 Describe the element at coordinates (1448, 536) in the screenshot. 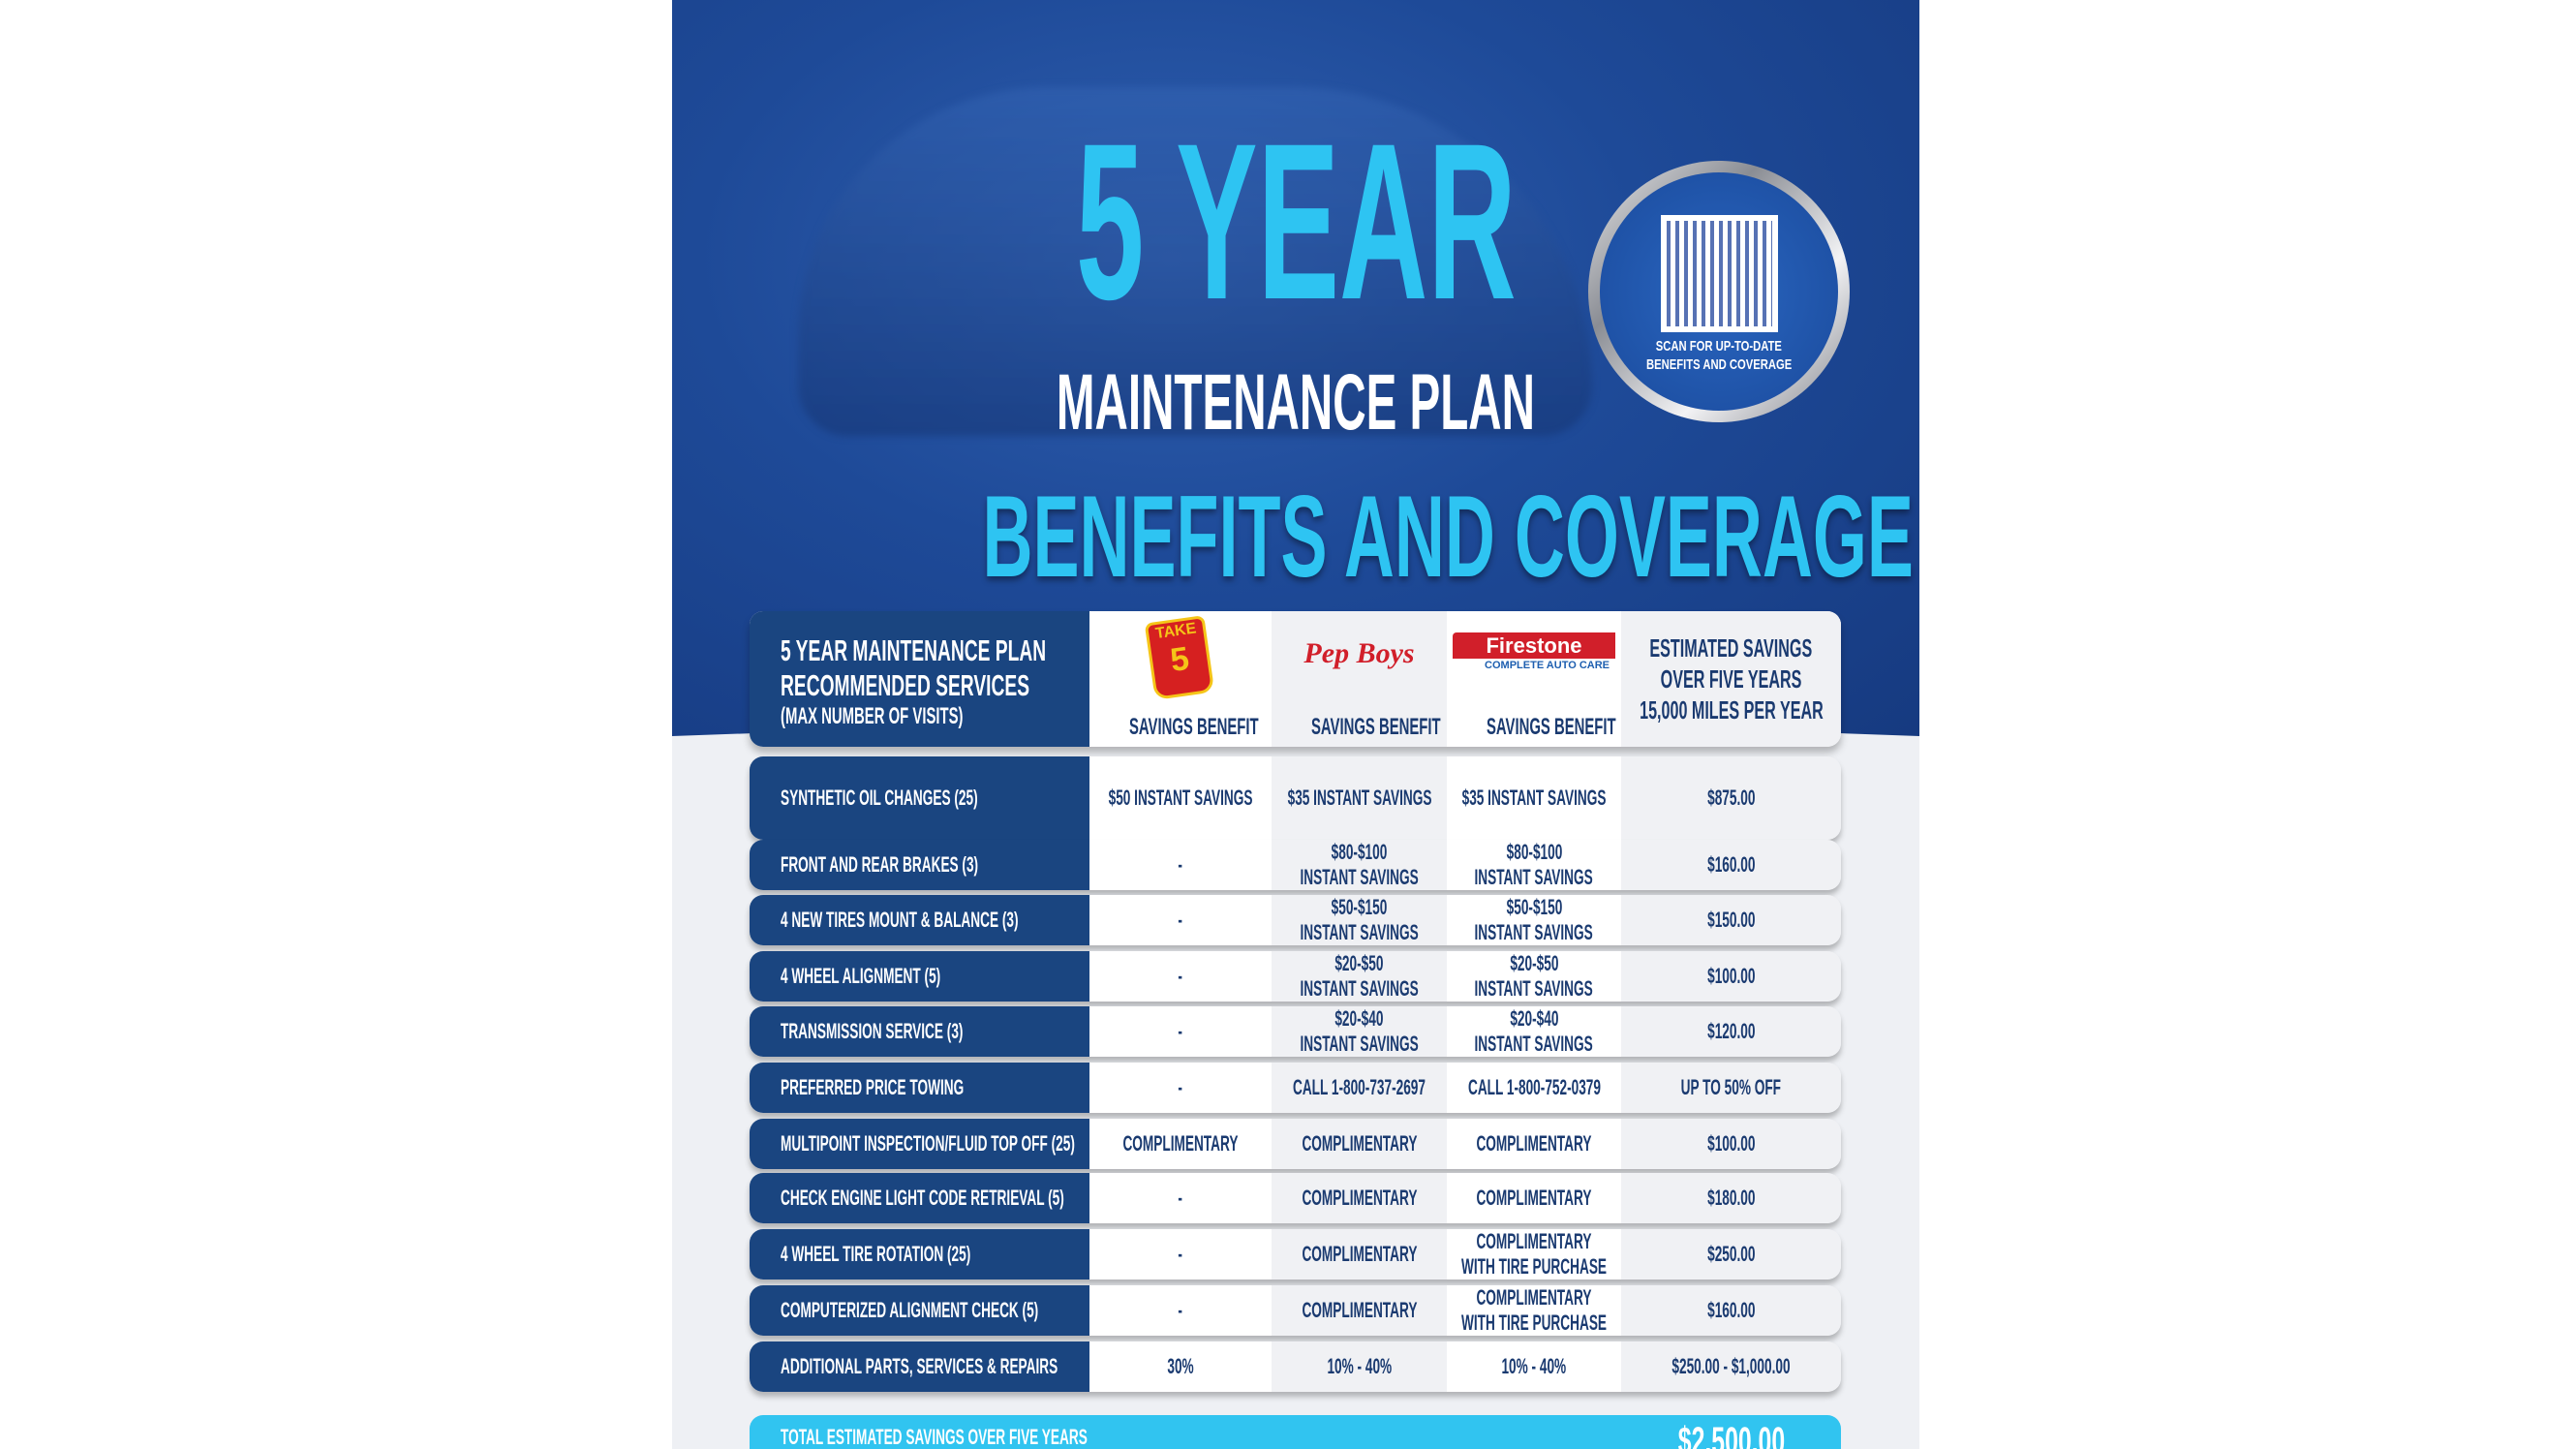

I see `headline-benefits: BENEFITS AND COVERAGE` at that location.